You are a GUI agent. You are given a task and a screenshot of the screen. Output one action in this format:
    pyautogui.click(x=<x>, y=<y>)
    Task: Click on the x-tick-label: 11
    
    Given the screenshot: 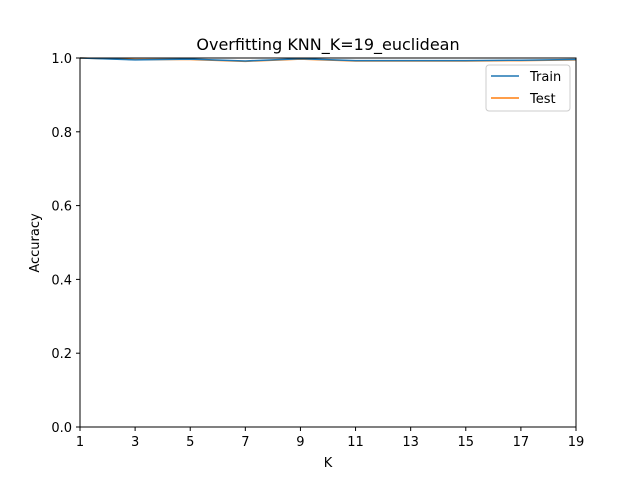 What is the action you would take?
    pyautogui.click(x=355, y=442)
    